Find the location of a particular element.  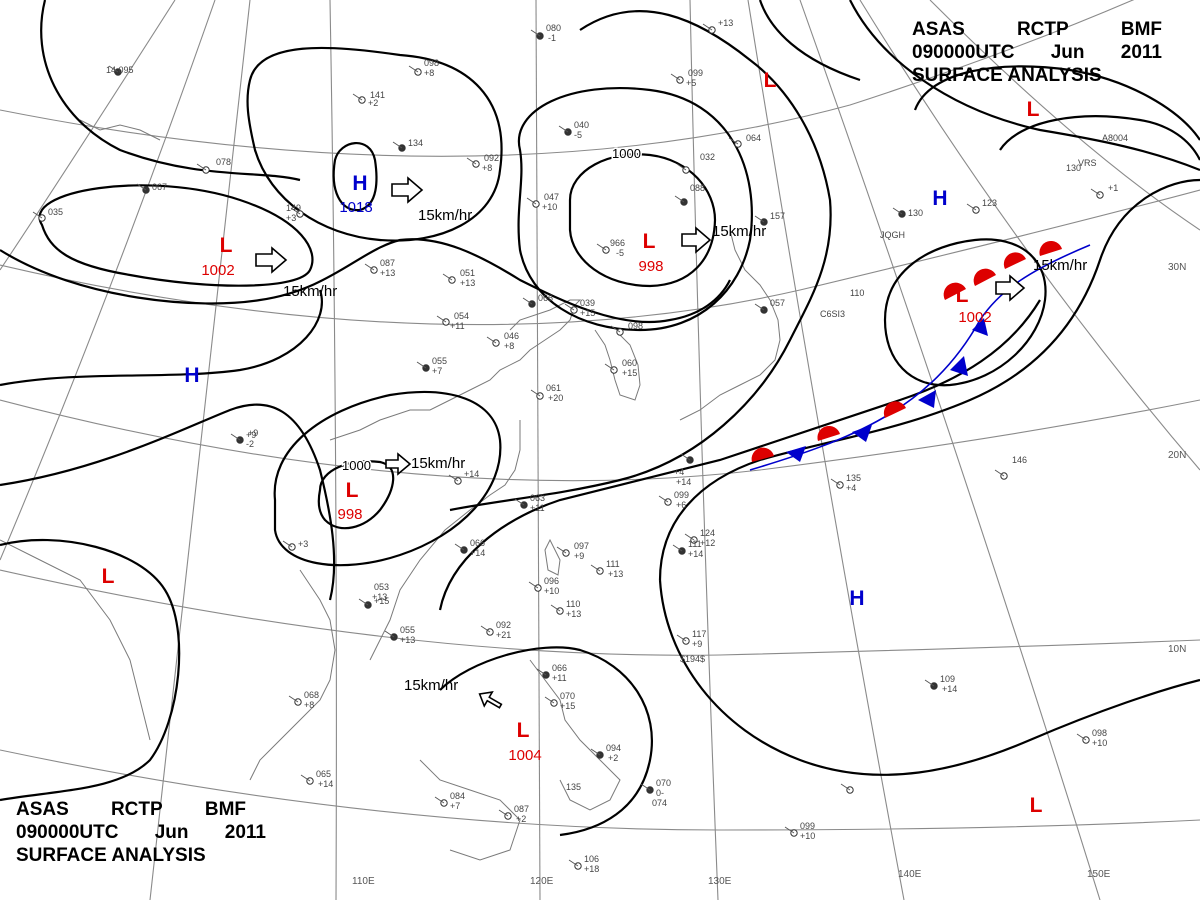

movement-speed-label: 15km/hr is located at coordinates (1060, 265).